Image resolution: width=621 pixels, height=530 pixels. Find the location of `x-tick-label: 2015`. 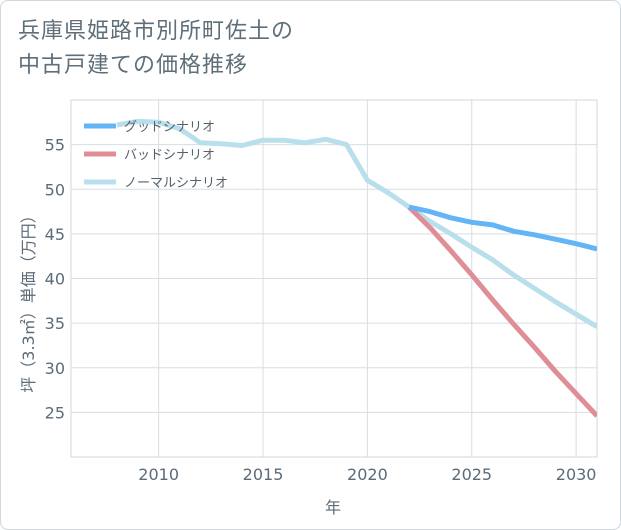

x-tick-label: 2015 is located at coordinates (263, 474).